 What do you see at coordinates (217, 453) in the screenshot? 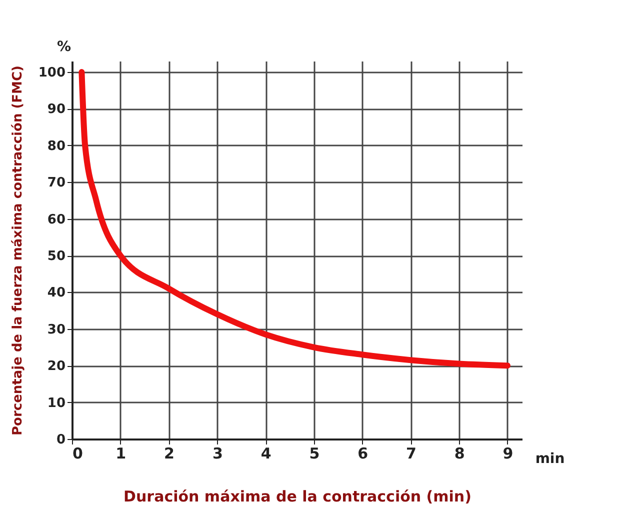
I see `x-tick-label: 3` at bounding box center [217, 453].